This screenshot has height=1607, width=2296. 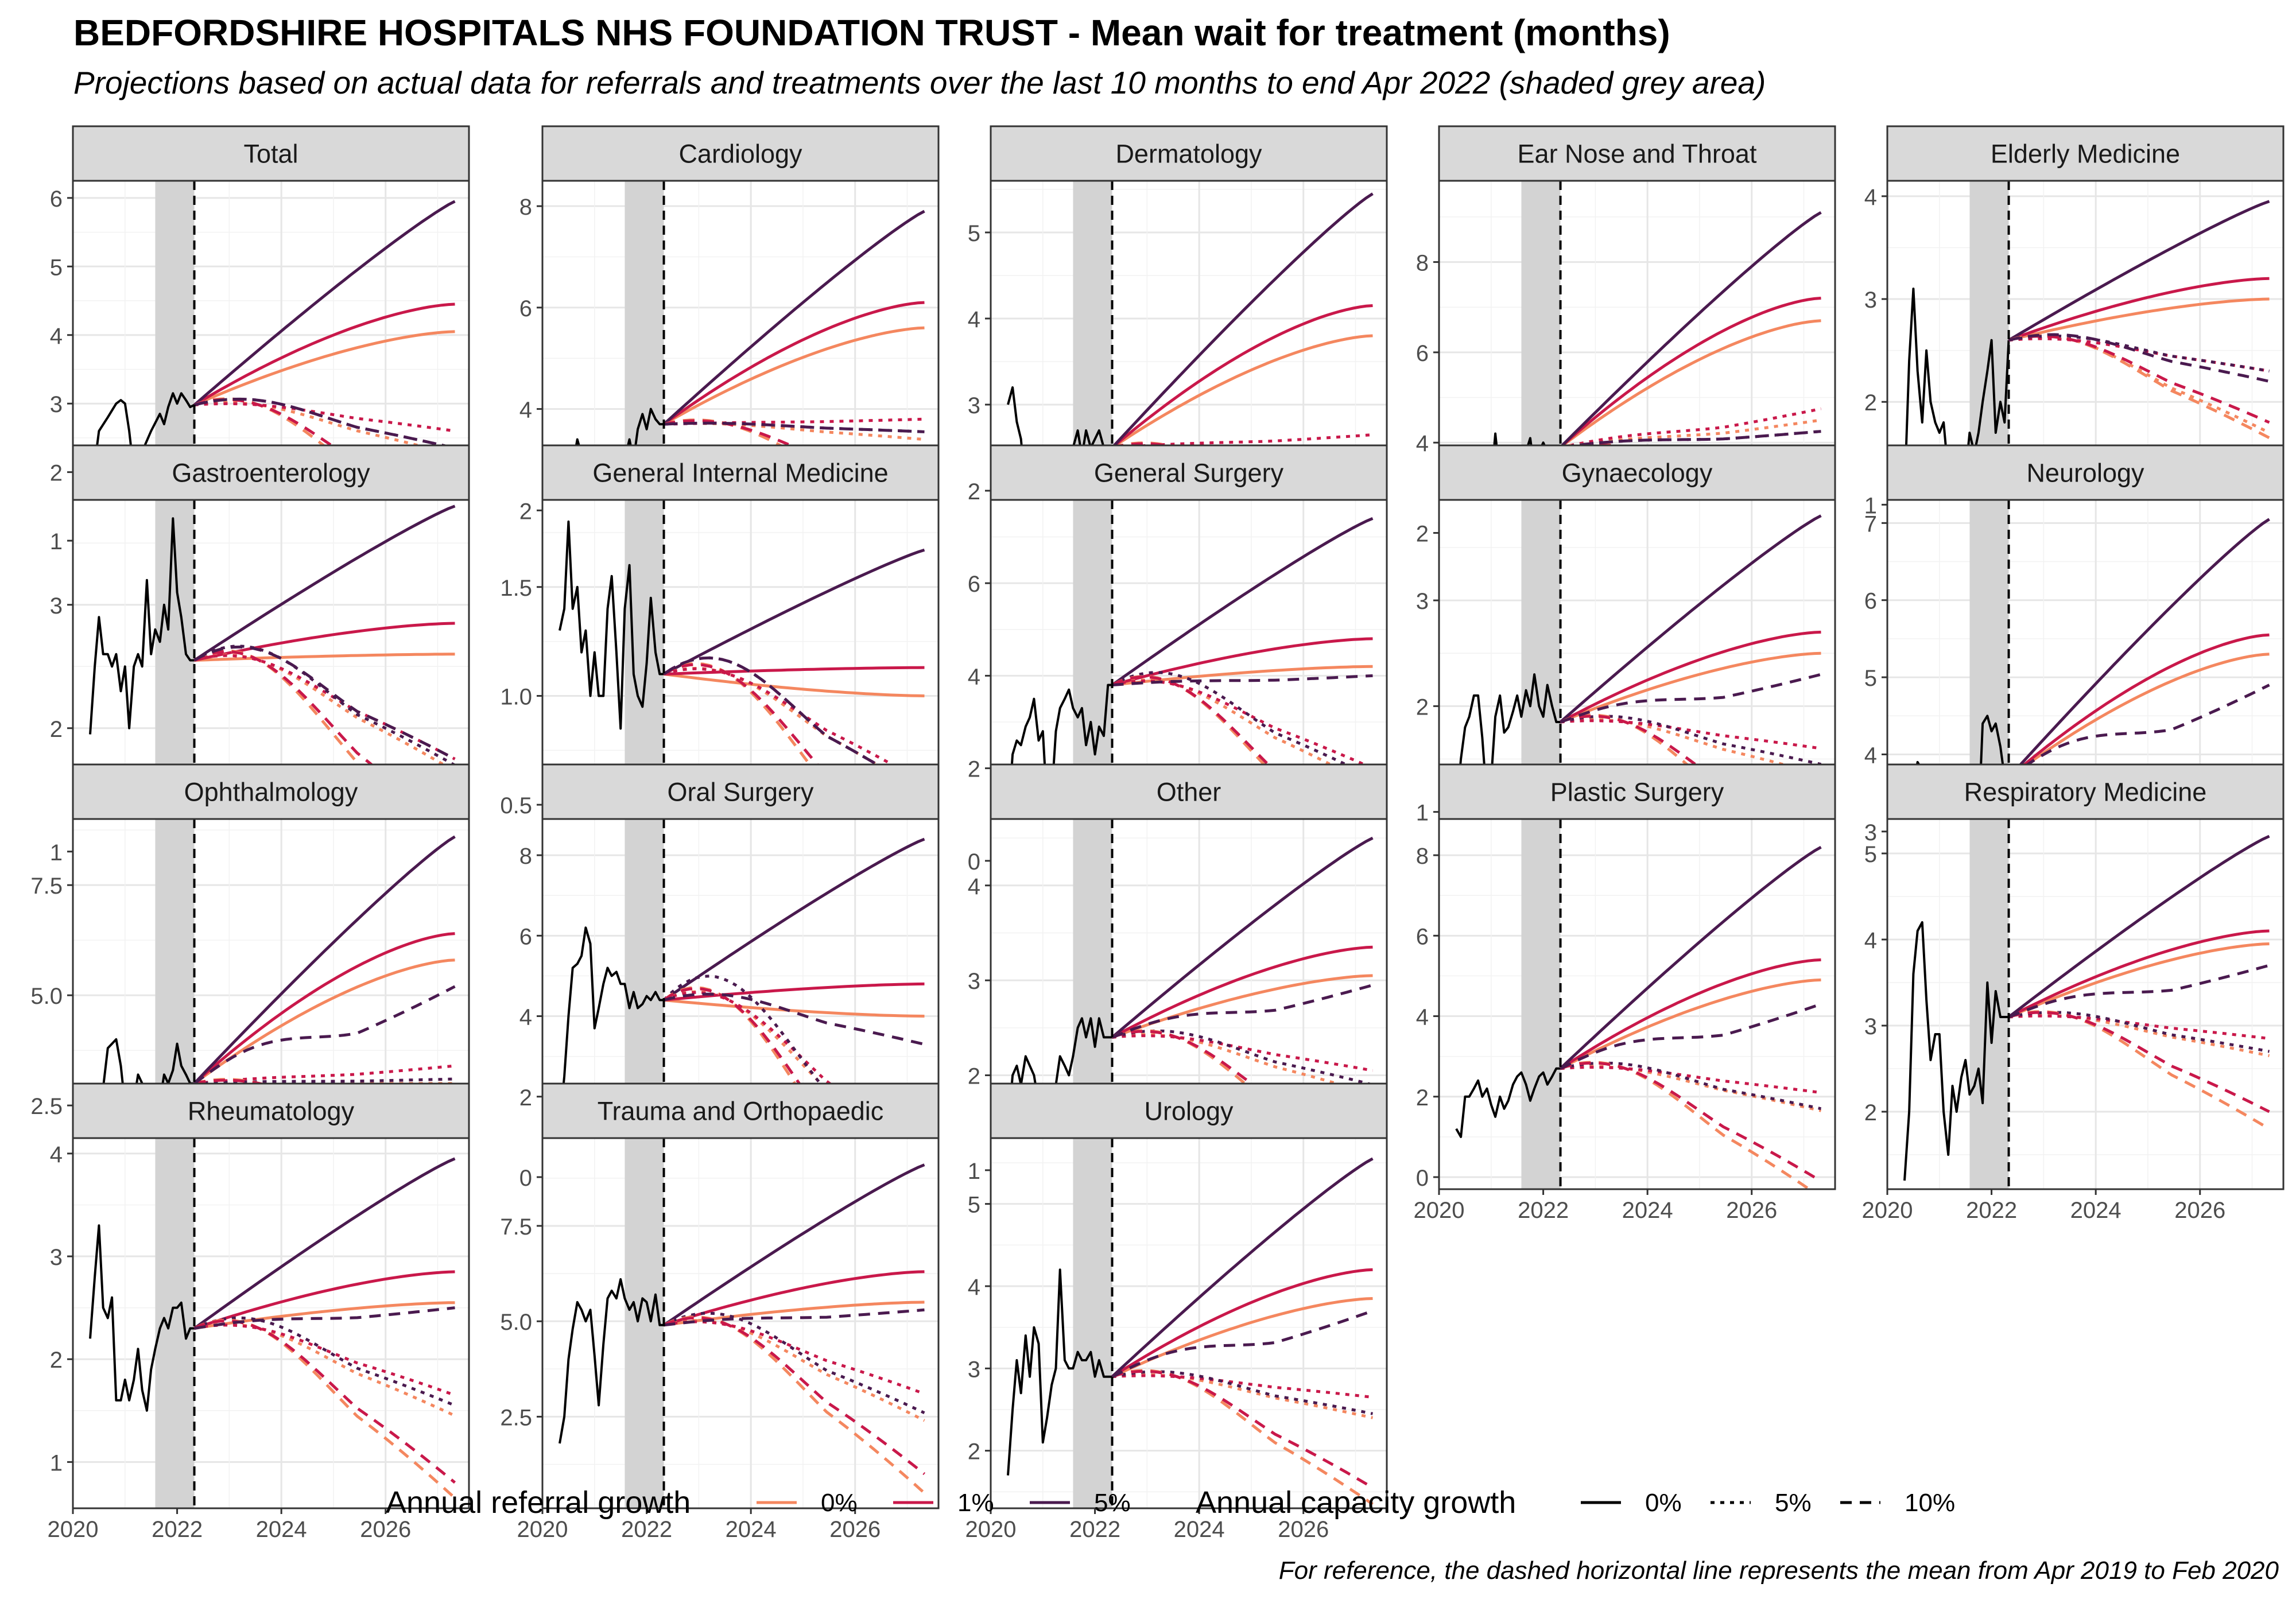 I want to click on y-tick-label: 6, so click(x=1422, y=354).